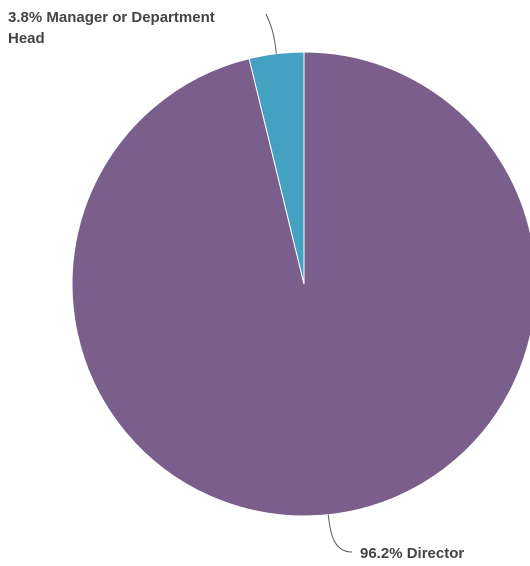 This screenshot has width=530, height=566. I want to click on slice-label-manager-line-2: Head, so click(26, 38).